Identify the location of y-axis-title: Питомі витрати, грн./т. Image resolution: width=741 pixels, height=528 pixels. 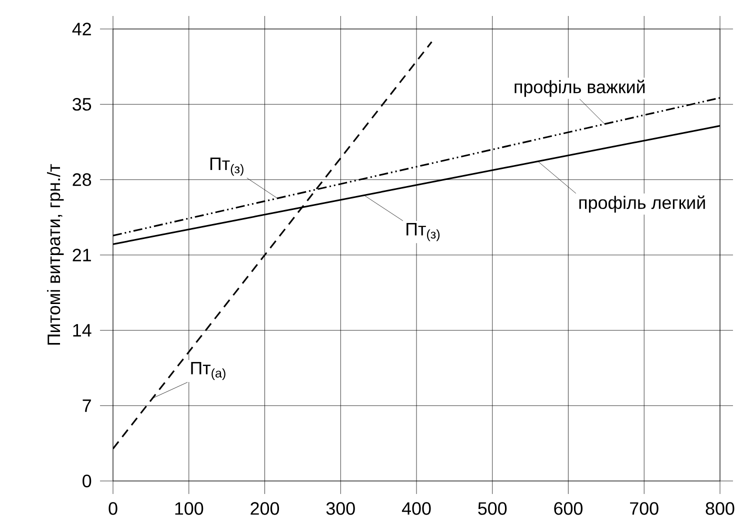
(55, 254).